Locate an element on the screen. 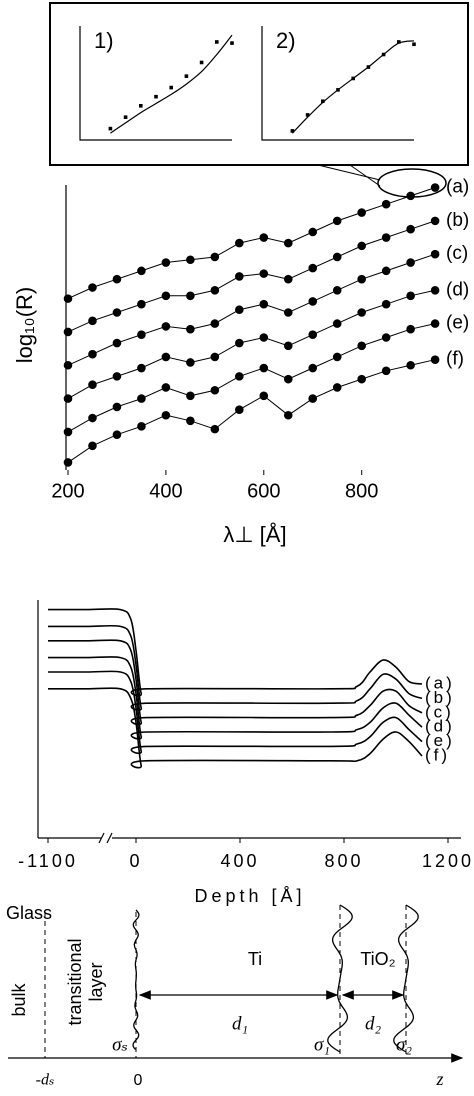  d1-label: d₁ is located at coordinates (240, 1023).